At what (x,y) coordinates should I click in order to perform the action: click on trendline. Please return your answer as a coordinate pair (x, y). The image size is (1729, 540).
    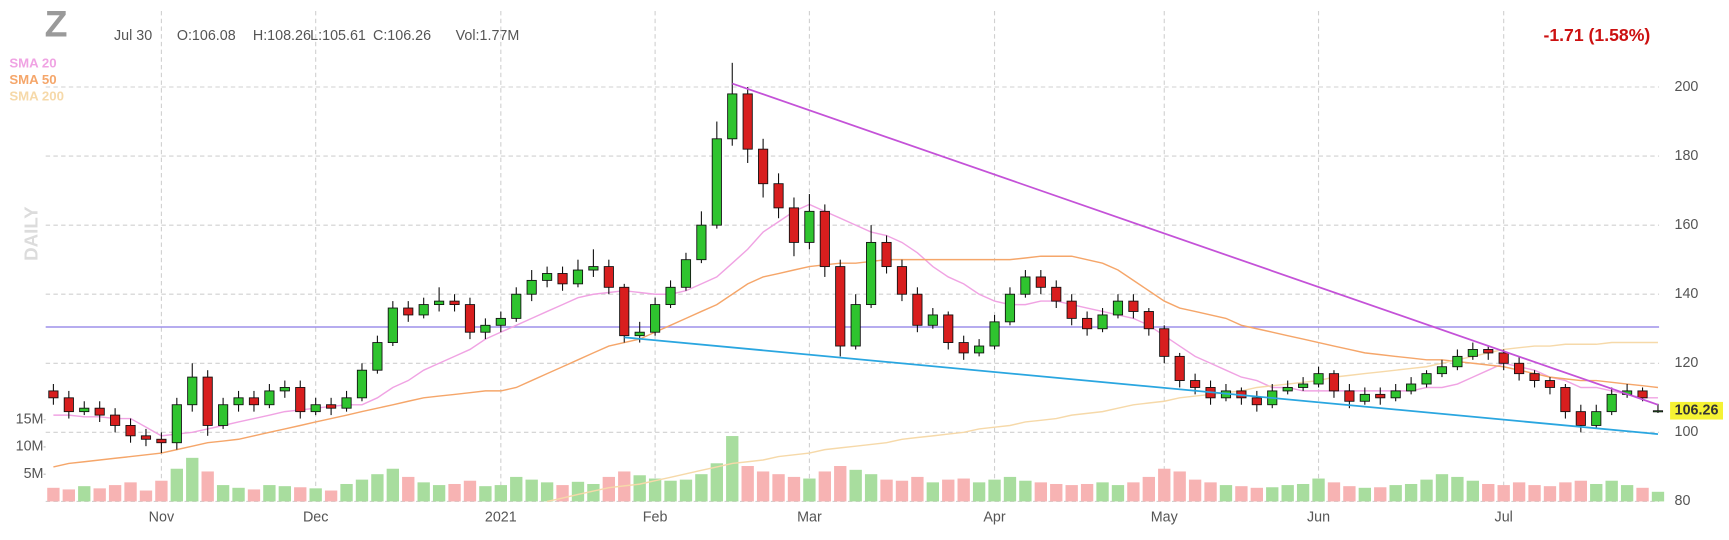
    Looking at the image, I should click on (1141, 385).